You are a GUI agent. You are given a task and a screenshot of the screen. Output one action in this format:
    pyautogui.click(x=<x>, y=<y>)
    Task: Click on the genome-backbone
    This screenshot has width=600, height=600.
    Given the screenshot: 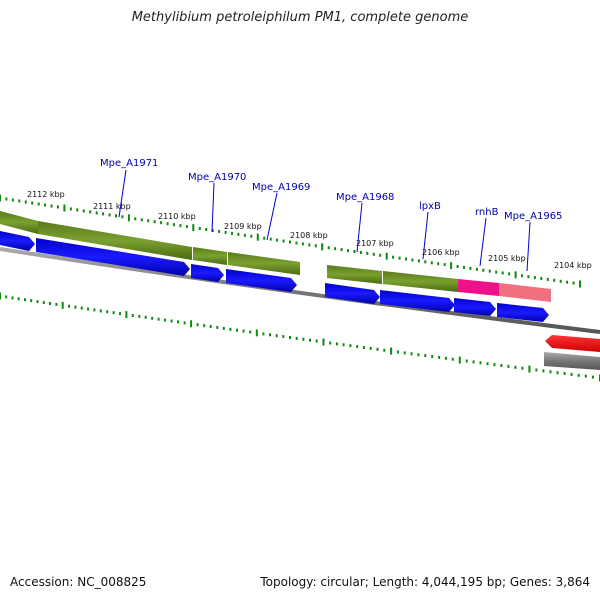 What is the action you would take?
    pyautogui.click(x=300, y=290)
    